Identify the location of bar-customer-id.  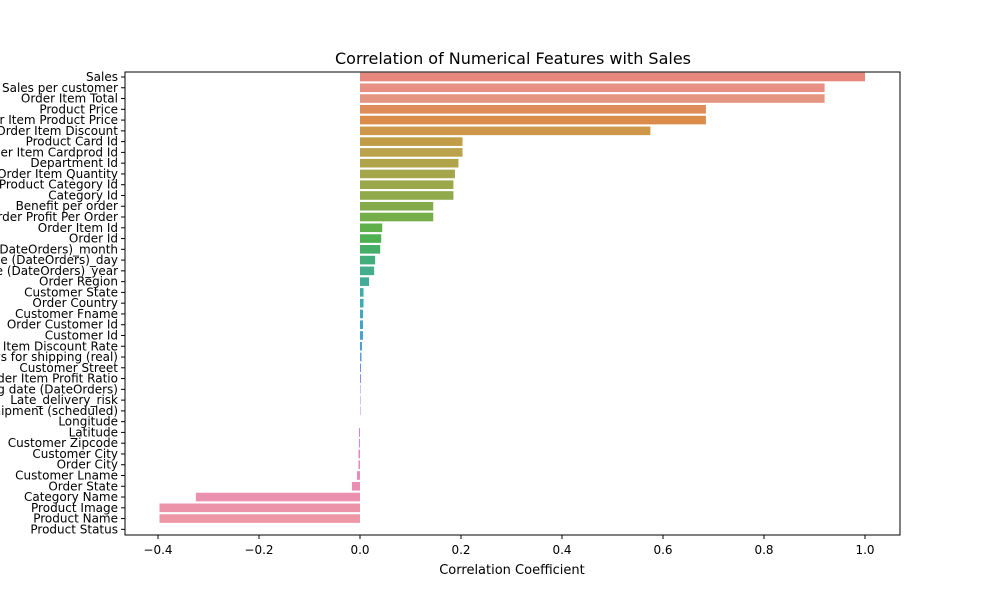
(362, 335).